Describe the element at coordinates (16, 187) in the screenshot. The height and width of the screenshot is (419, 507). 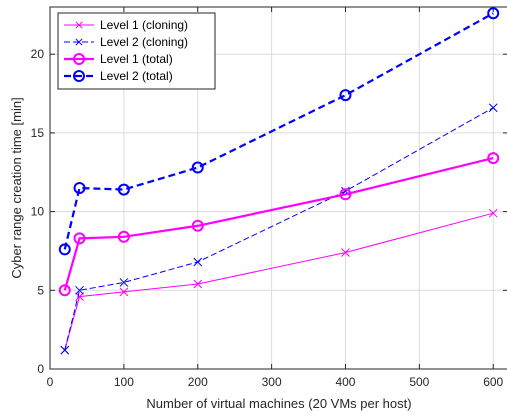
I see `y-axis-label: Cyber range creation time [min]` at that location.